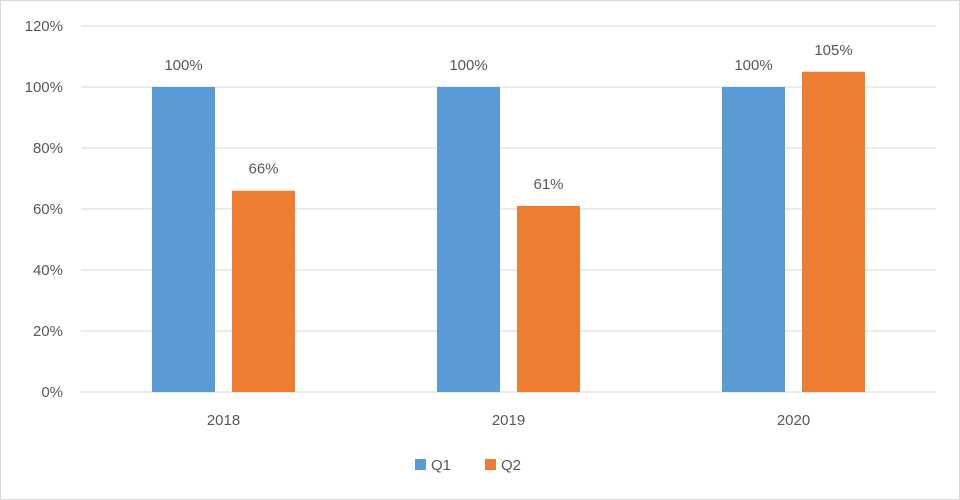 The width and height of the screenshot is (960, 500). I want to click on y-axis-tick-labels: 0% 20% 40% 60% 80% 100% 120%, so click(44, 209).